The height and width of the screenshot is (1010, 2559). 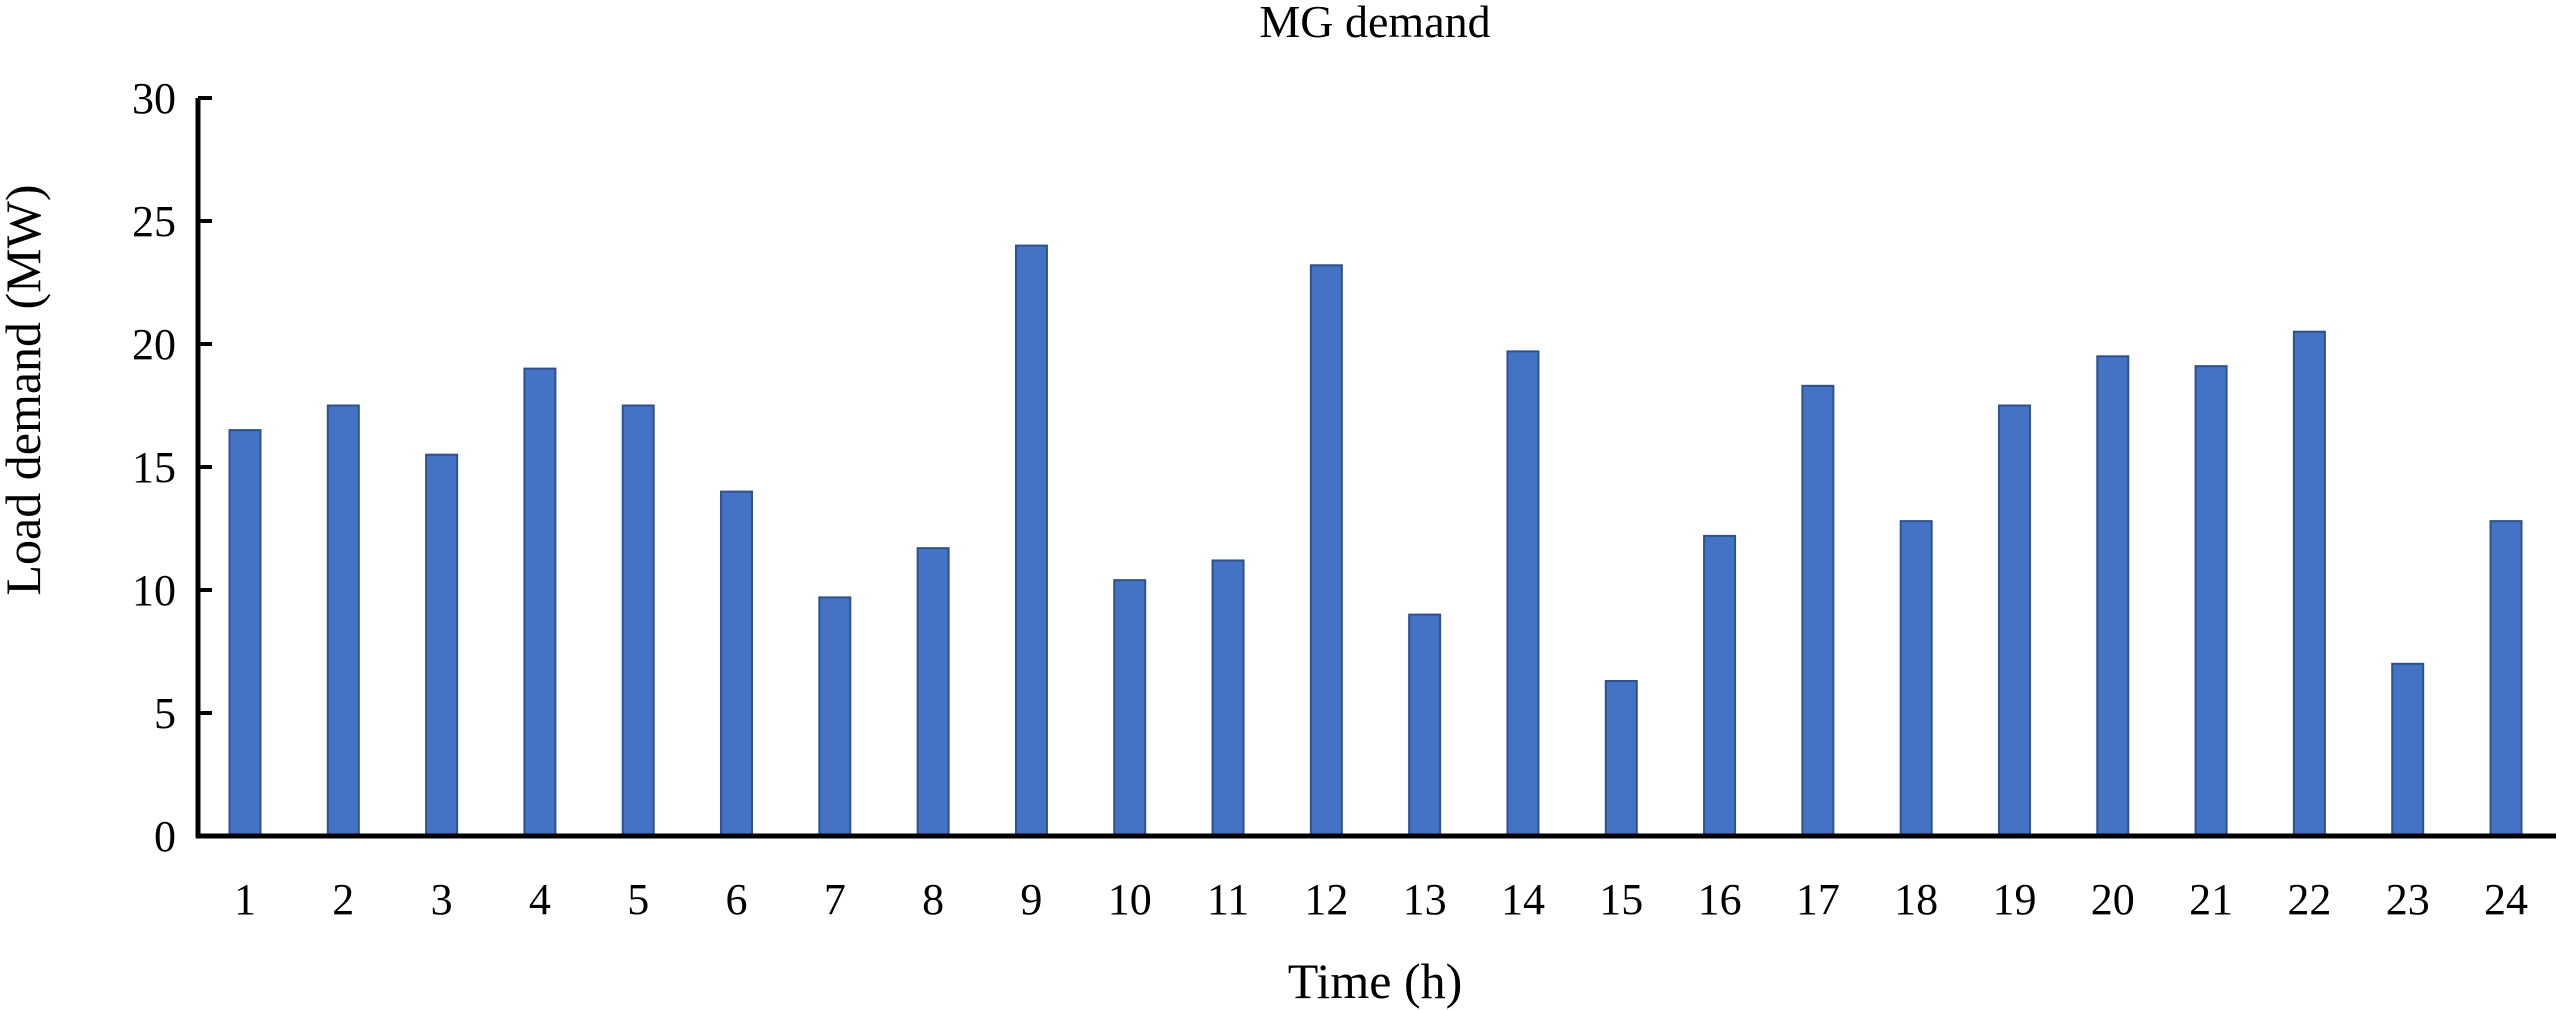 What do you see at coordinates (2211, 899) in the screenshot?
I see `x-tick-label: 21` at bounding box center [2211, 899].